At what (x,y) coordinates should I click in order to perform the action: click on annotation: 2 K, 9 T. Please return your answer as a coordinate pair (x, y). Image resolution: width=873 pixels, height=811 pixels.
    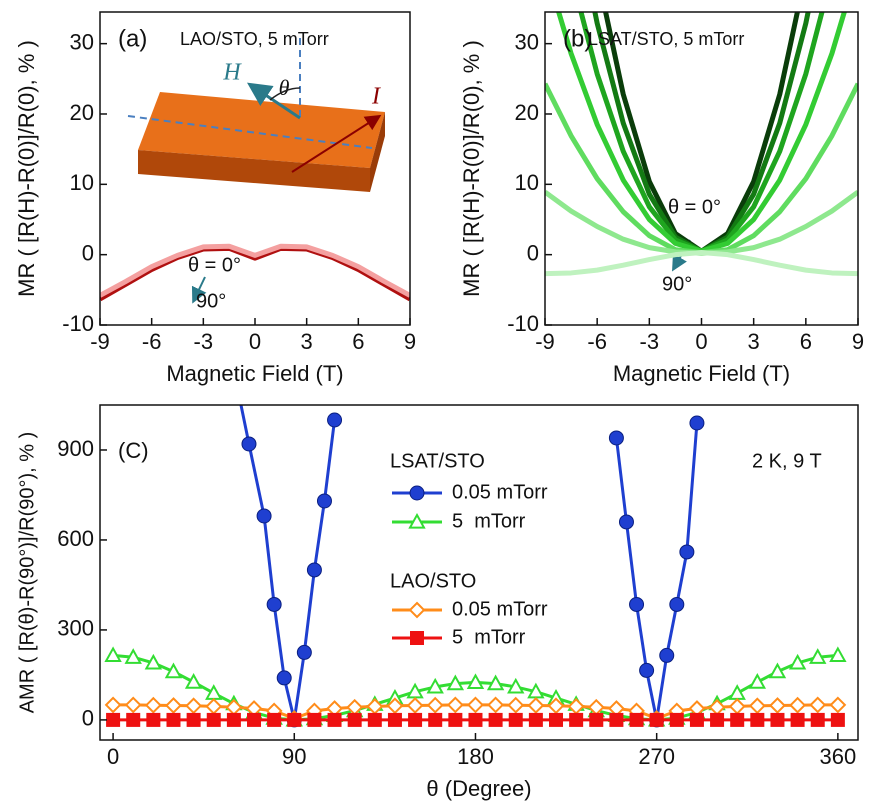
    Looking at the image, I should click on (787, 461).